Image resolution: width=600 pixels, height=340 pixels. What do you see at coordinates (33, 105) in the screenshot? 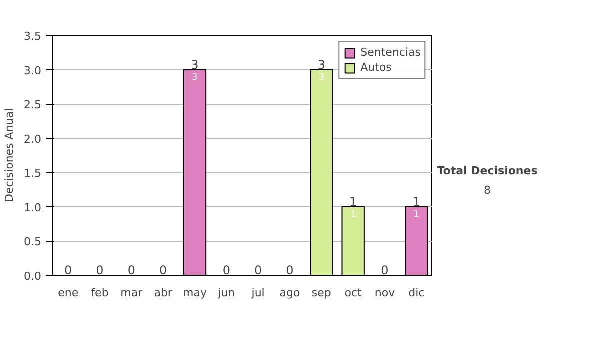
I see `y-tick-label: 2.5` at bounding box center [33, 105].